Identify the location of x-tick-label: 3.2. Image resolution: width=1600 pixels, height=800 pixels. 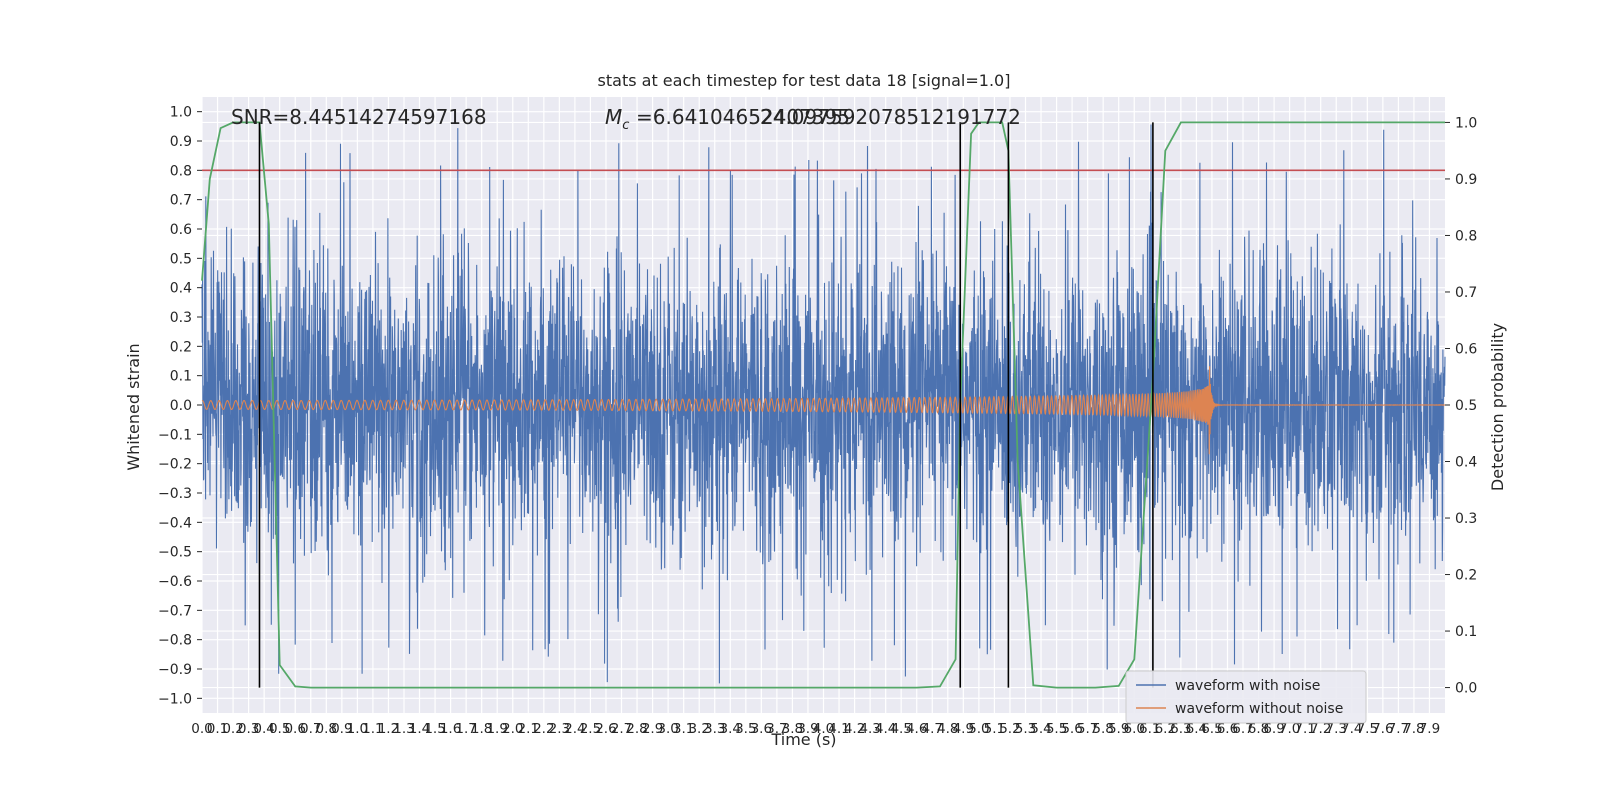
(698, 729).